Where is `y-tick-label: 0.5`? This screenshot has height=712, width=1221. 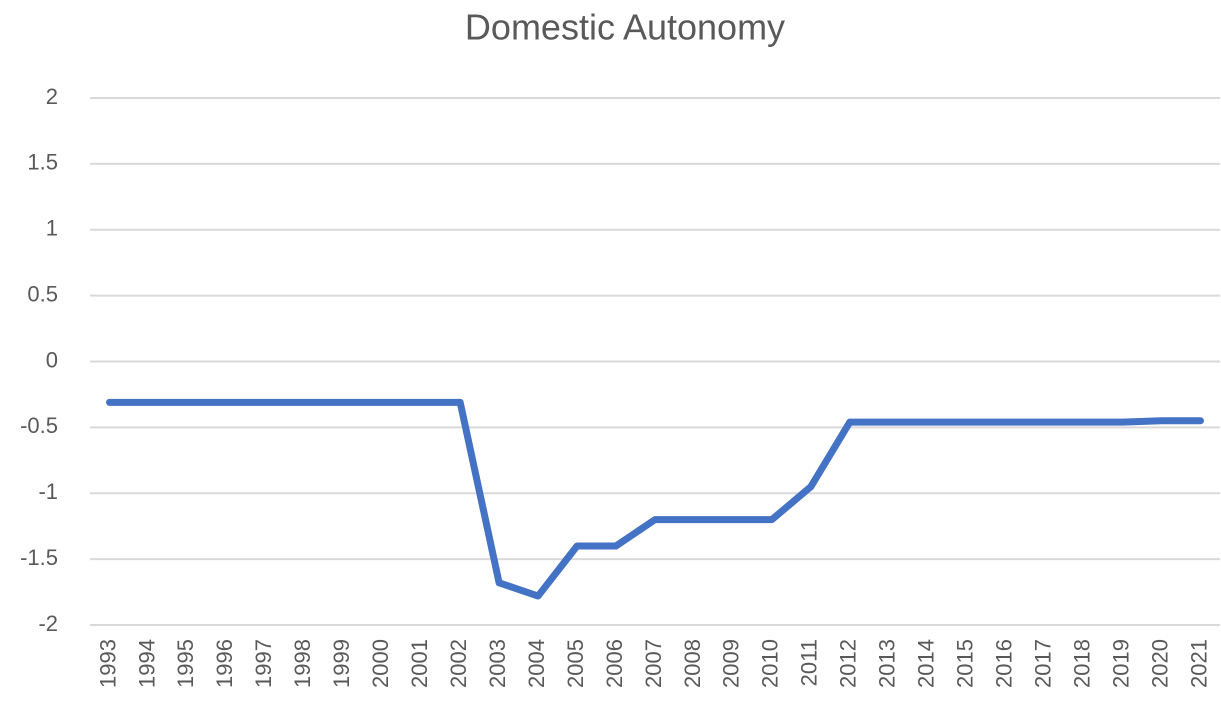
y-tick-label: 0.5 is located at coordinates (42, 293).